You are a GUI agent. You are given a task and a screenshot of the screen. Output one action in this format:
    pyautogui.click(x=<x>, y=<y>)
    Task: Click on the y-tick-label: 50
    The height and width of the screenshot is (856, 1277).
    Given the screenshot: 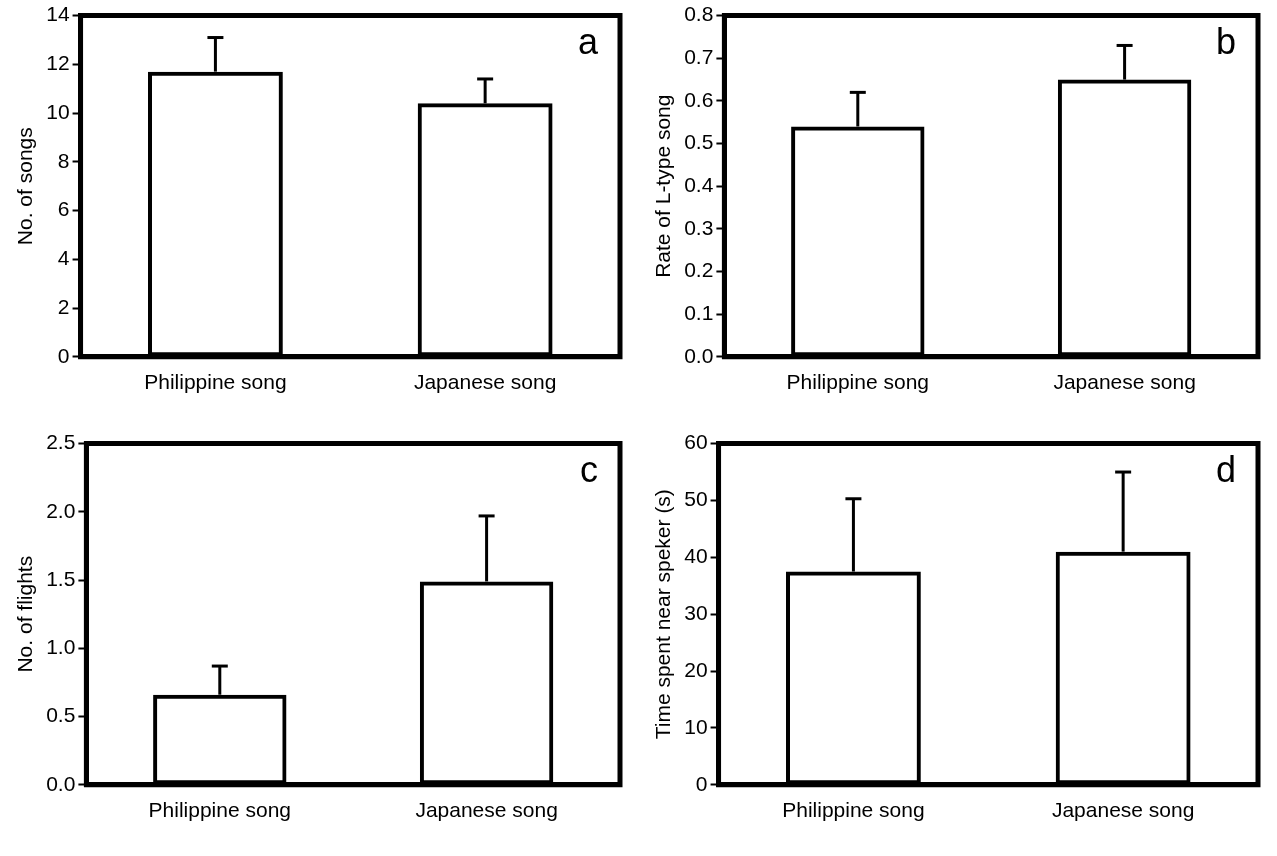 What is the action you would take?
    pyautogui.click(x=696, y=499)
    